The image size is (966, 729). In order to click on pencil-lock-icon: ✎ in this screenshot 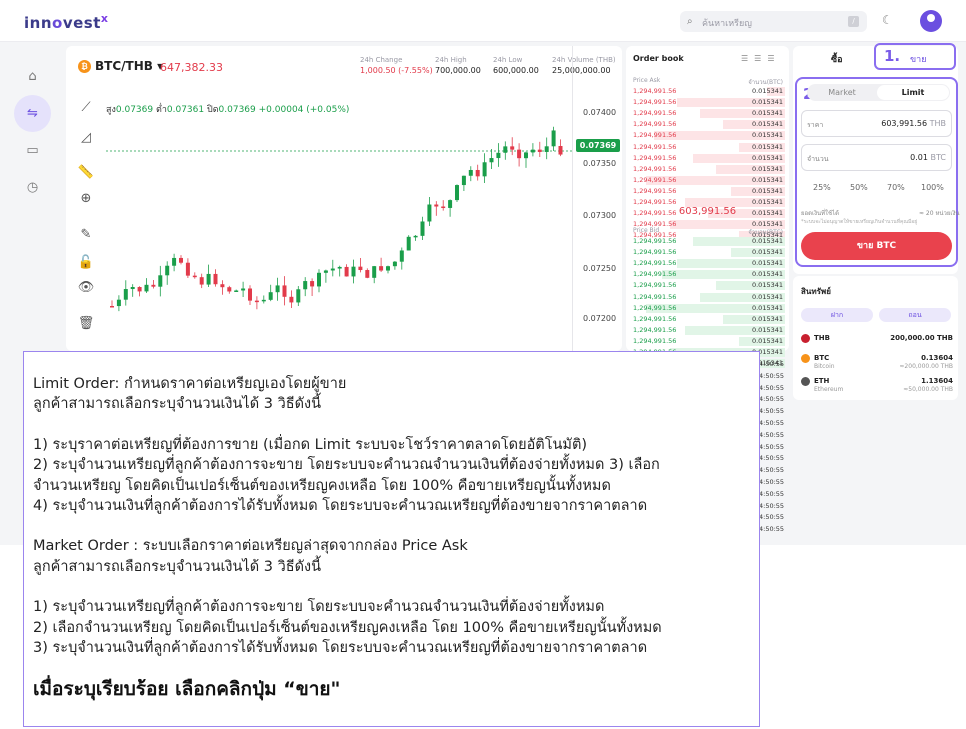, I will do `click(86, 234)`.